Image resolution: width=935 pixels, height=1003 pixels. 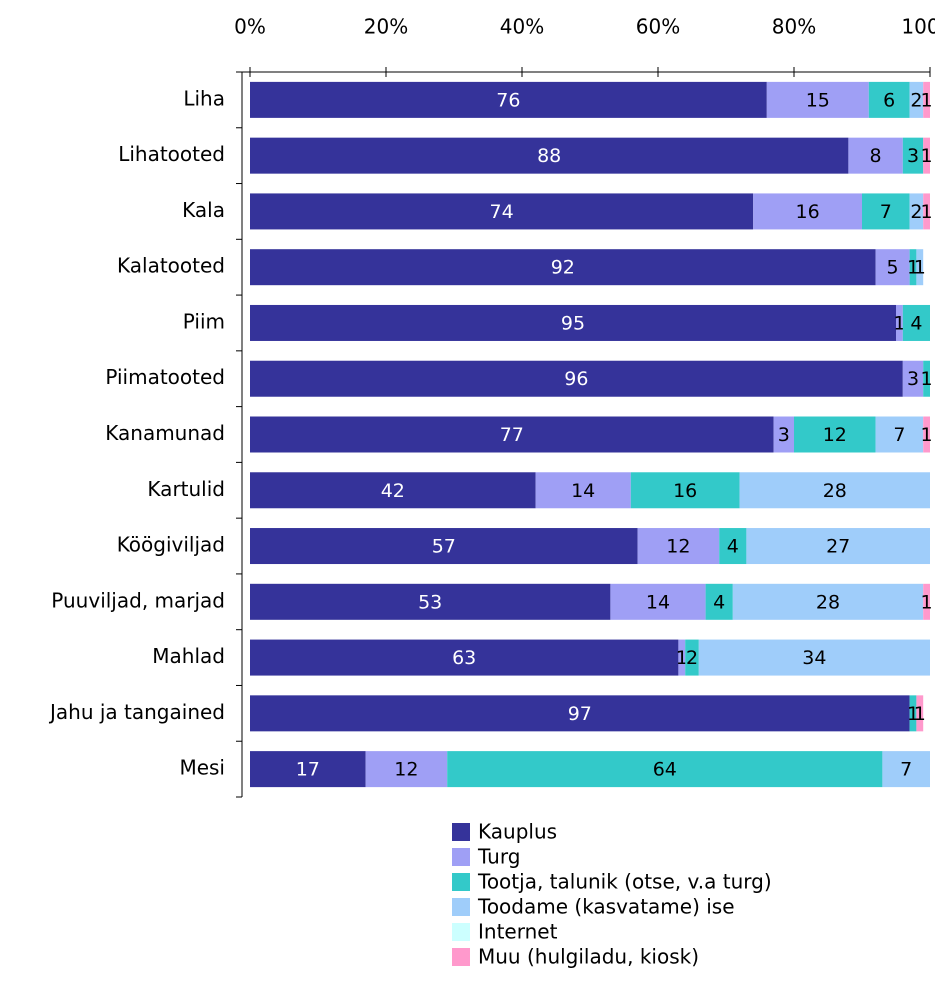 I want to click on x-tick-label: 20%, so click(x=386, y=27).